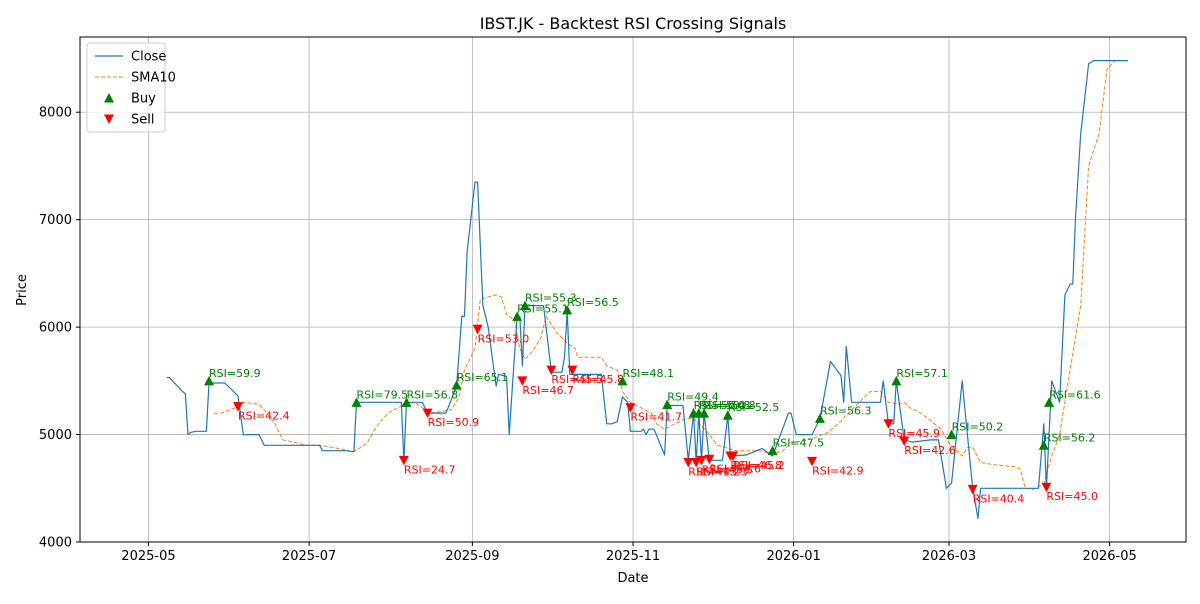 The width and height of the screenshot is (1200, 604). What do you see at coordinates (648, 373) in the screenshot?
I see `buy-label: RSI=48.1` at bounding box center [648, 373].